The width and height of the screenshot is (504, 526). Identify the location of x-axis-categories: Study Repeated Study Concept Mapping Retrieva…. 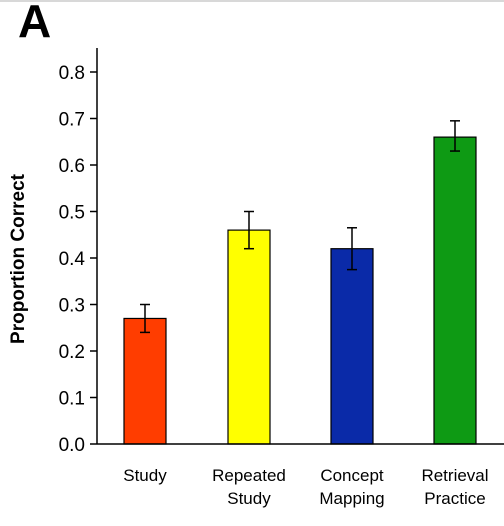
(305, 487).